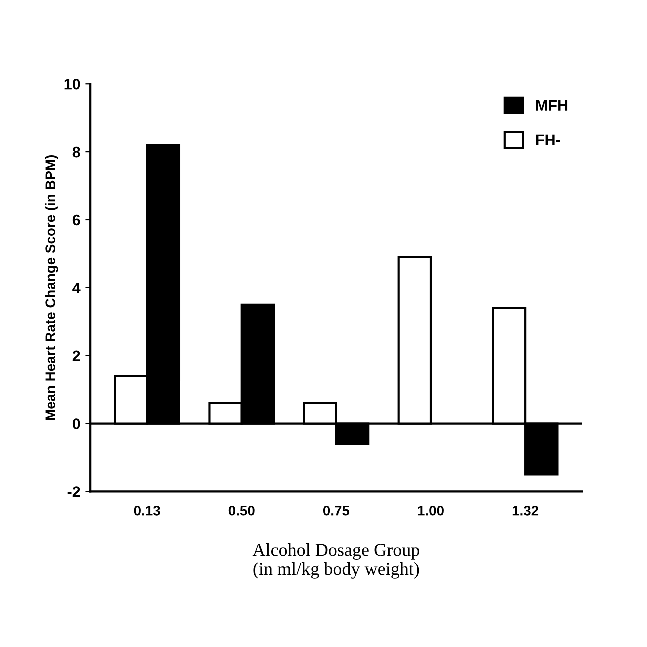  What do you see at coordinates (431, 511) in the screenshot?
I see `x-tick-label: 1.00` at bounding box center [431, 511].